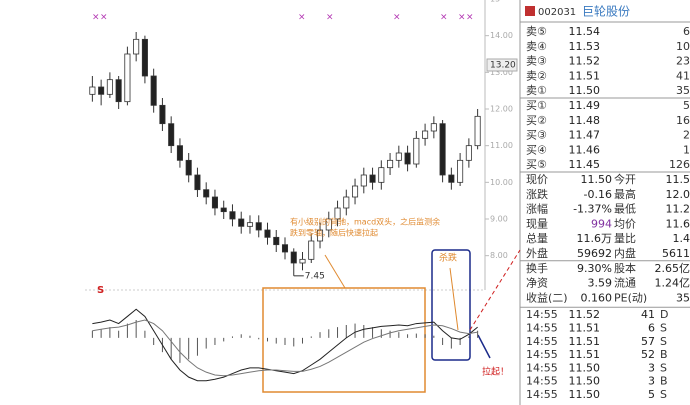 Image resolution: width=690 pixels, height=405 pixels. I want to click on stat-label: PE(动), so click(630, 297).